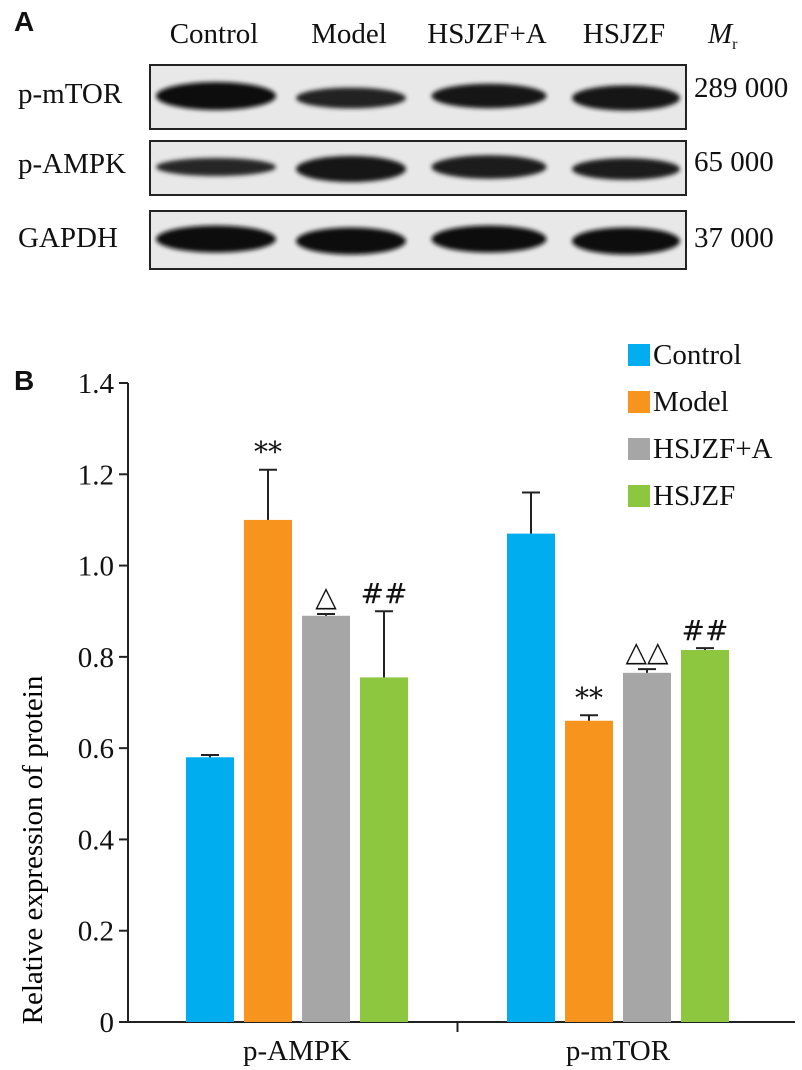  Describe the element at coordinates (531, 777) in the screenshot. I see `bar-p-mtor-control` at that location.